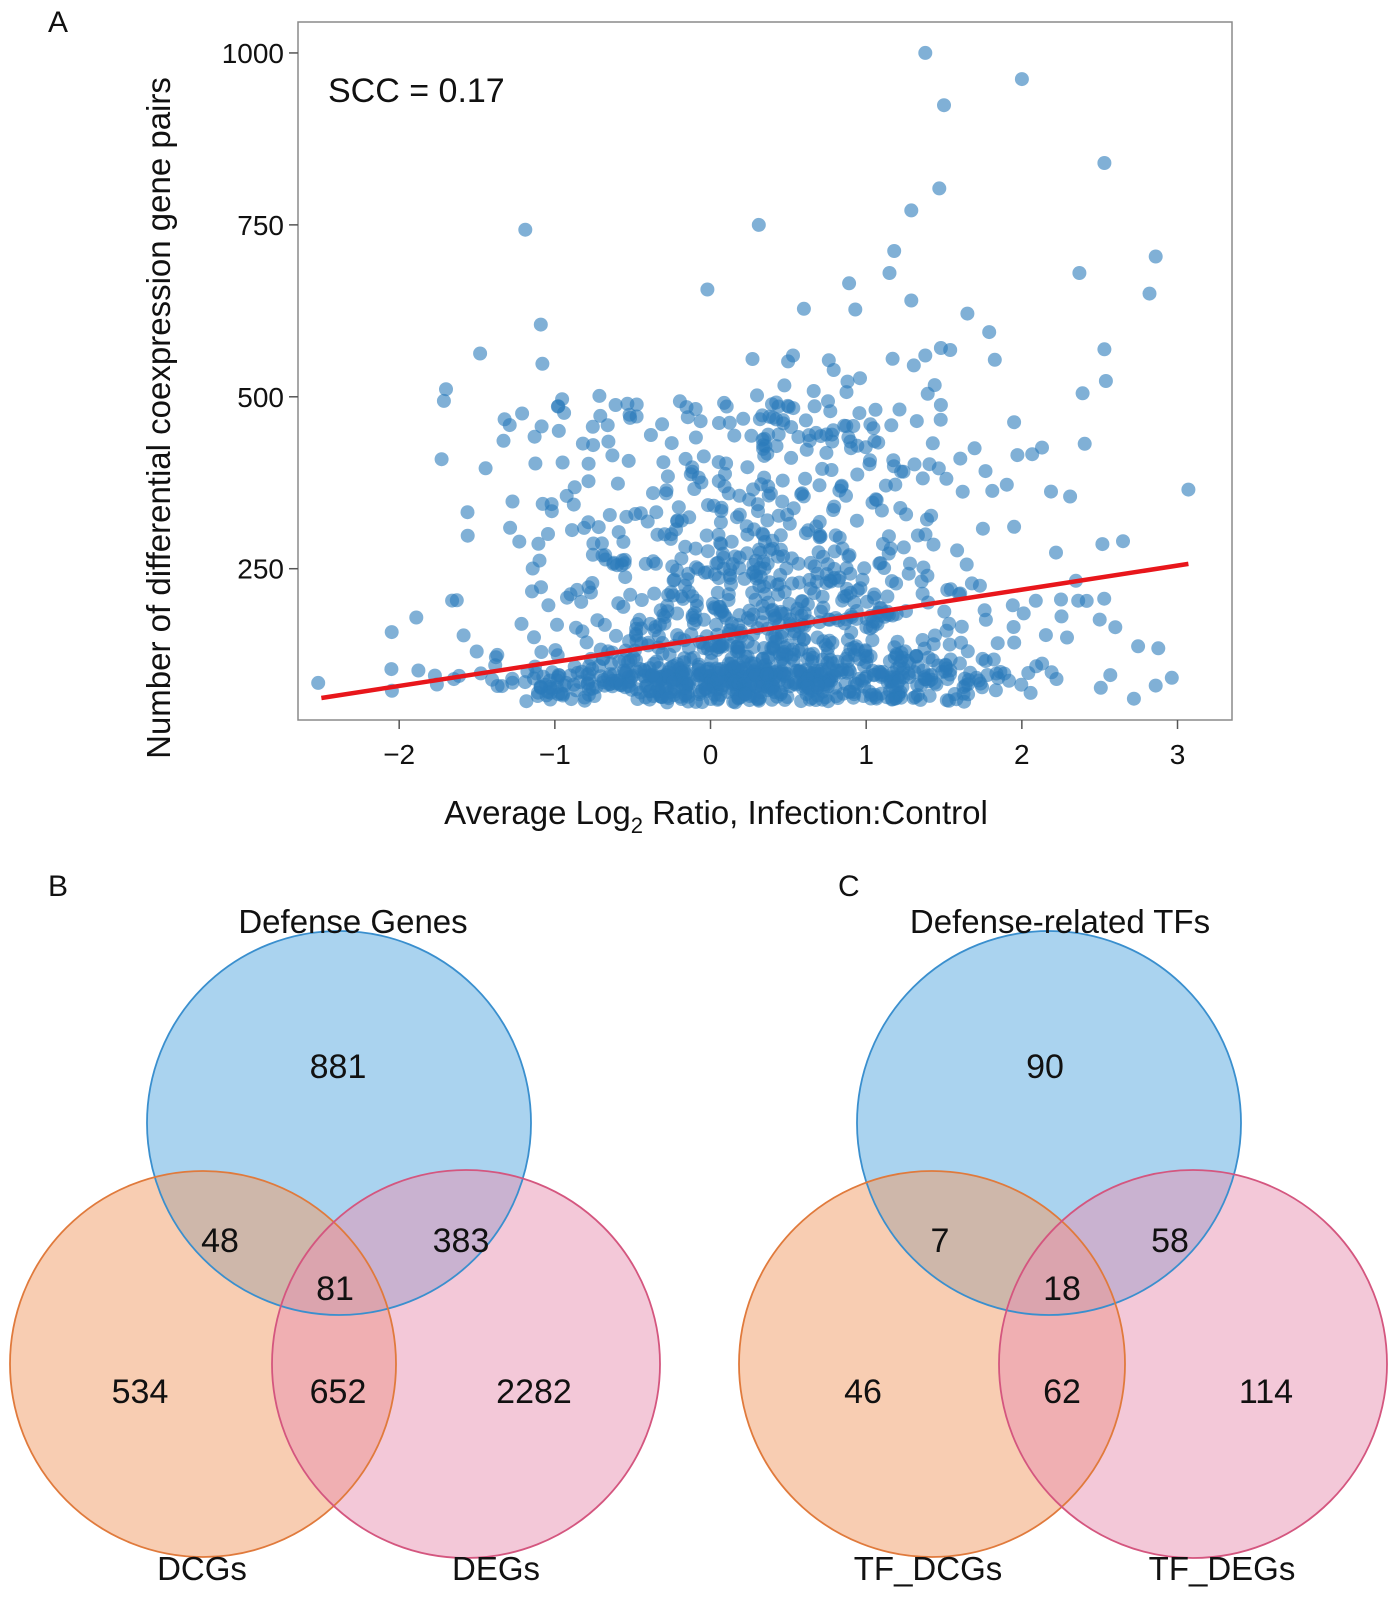  What do you see at coordinates (260, 225) in the screenshot?
I see `y-tick-label: 750` at bounding box center [260, 225].